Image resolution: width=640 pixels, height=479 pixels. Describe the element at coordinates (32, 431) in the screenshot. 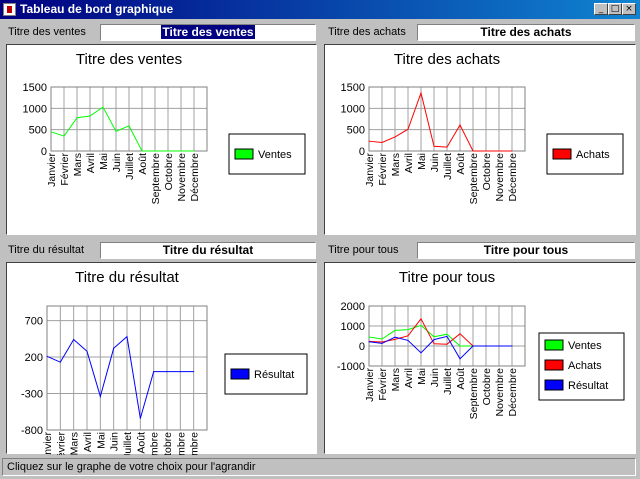

I see `y-tick-label: -800` at that location.